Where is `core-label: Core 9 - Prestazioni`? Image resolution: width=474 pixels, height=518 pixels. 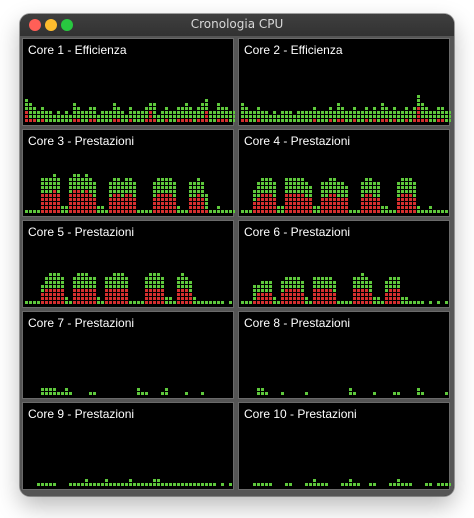
core-label: Core 9 - Prestazioni is located at coordinates (81, 414).